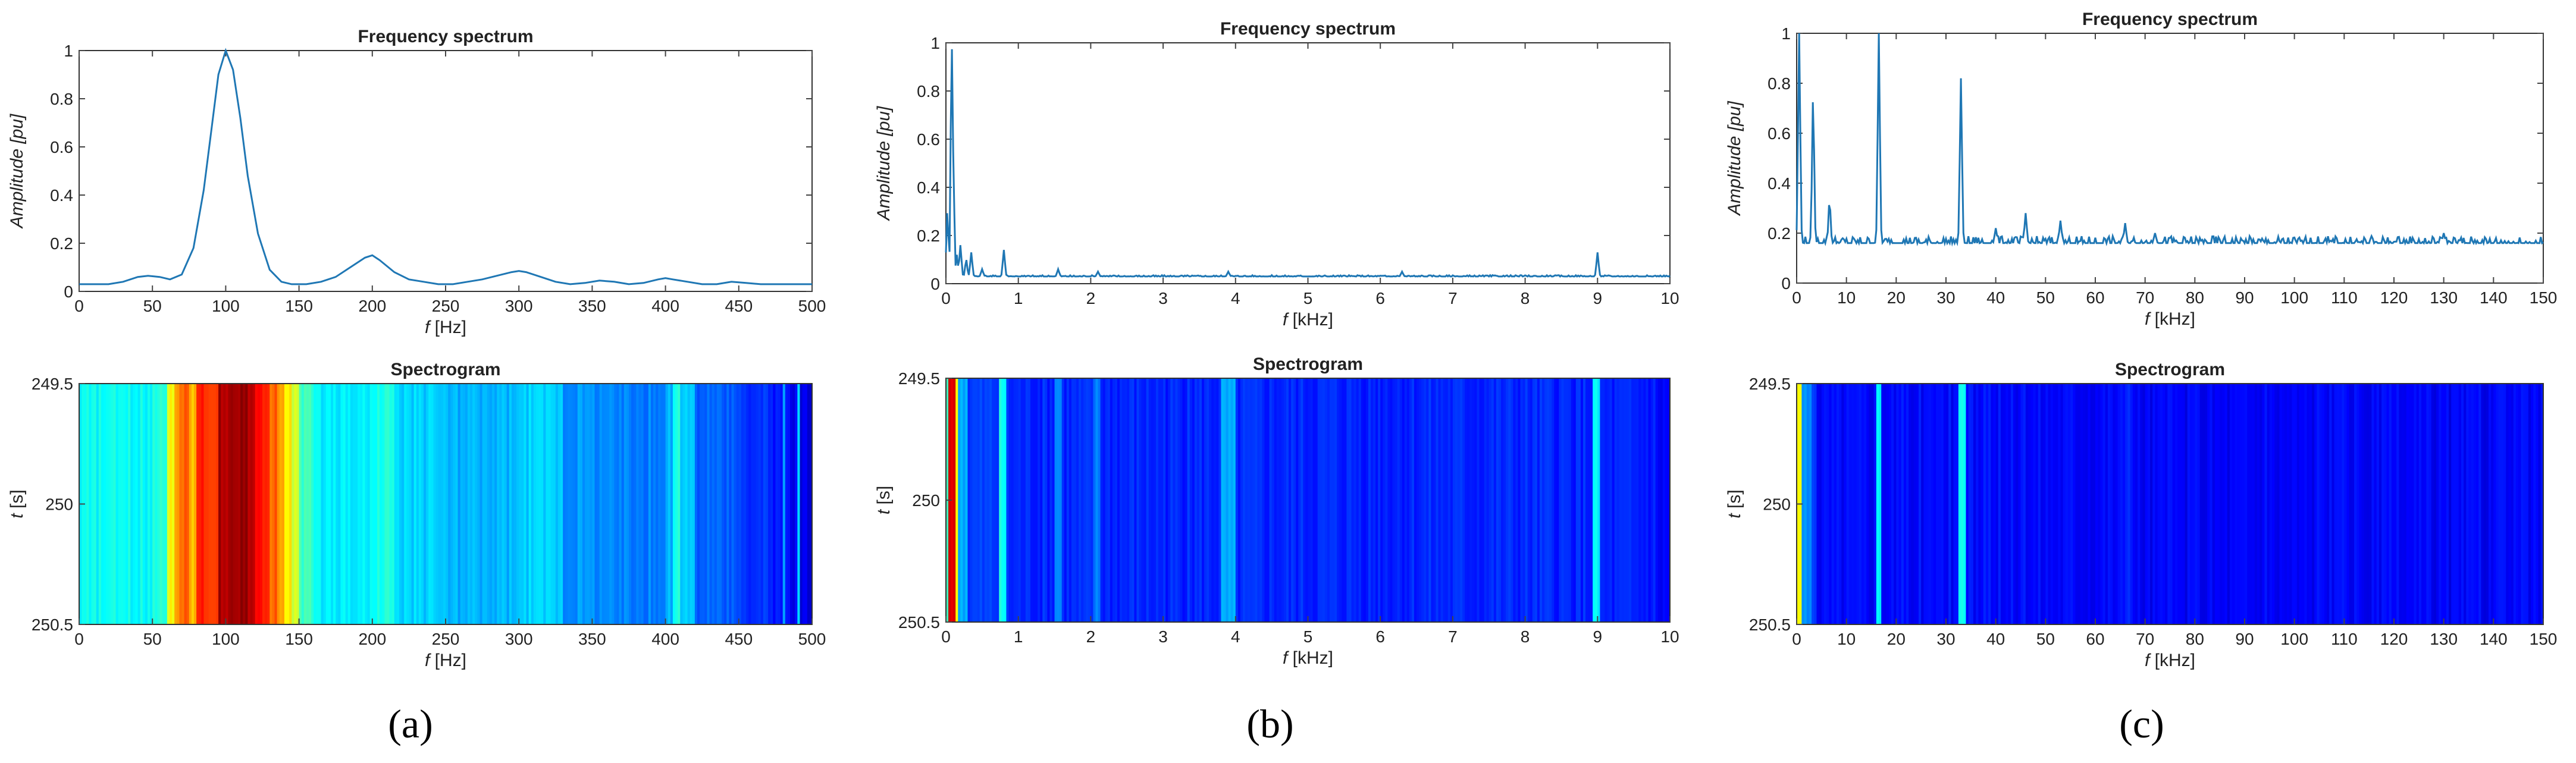 This screenshot has height=763, width=2576. Describe the element at coordinates (1897, 297) in the screenshot. I see `x-tick-label: 20` at that location.